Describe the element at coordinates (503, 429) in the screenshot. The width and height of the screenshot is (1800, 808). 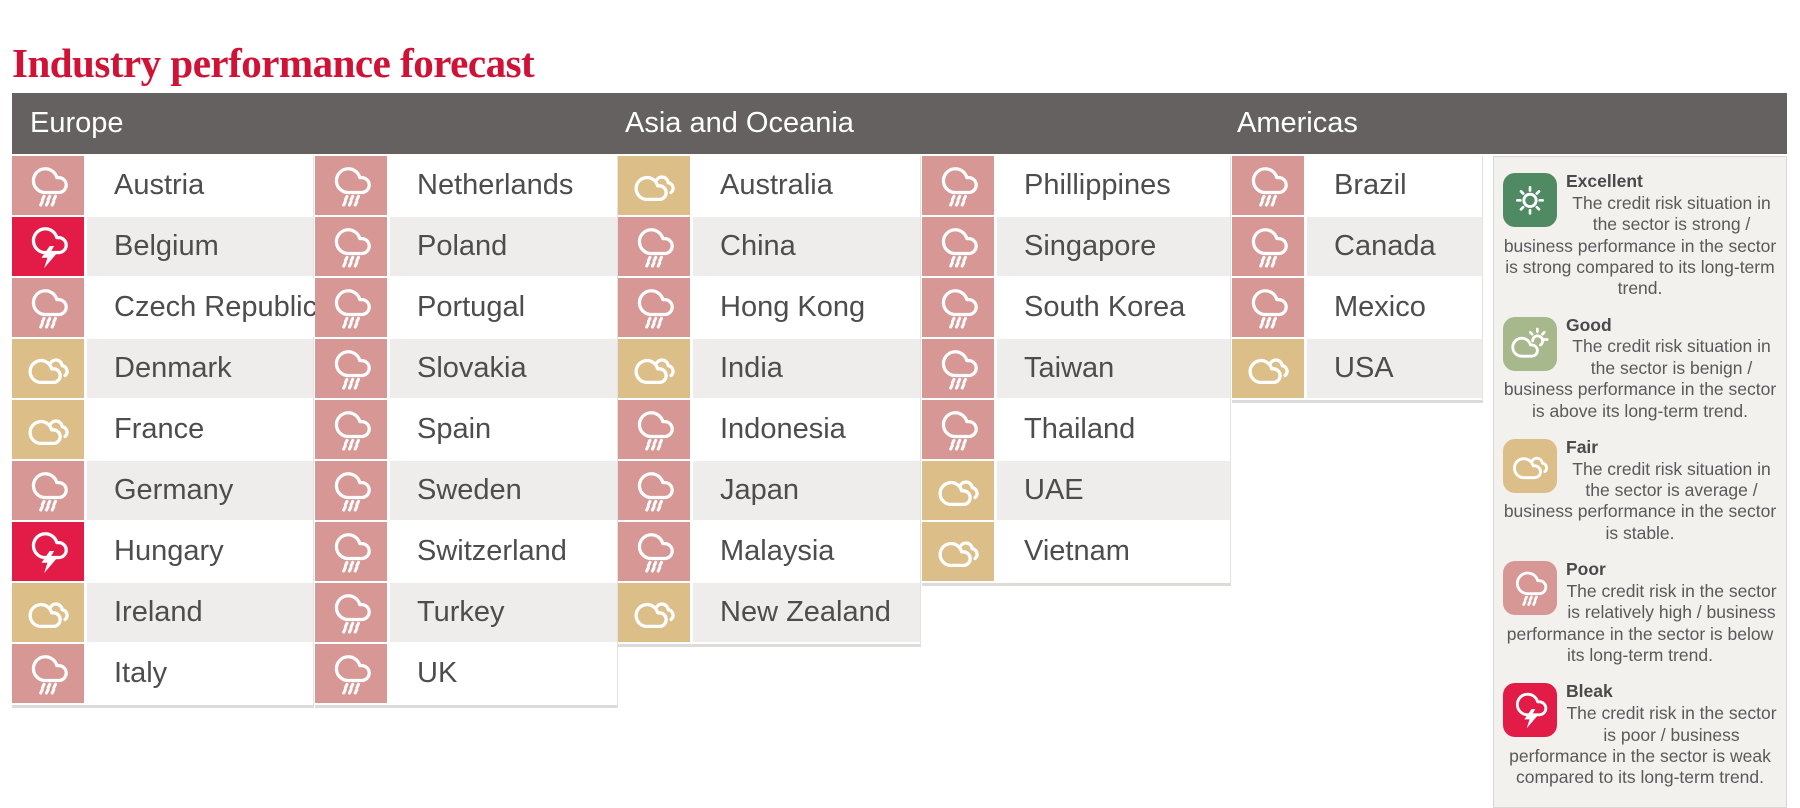
I see `country-label: Spain` at that location.